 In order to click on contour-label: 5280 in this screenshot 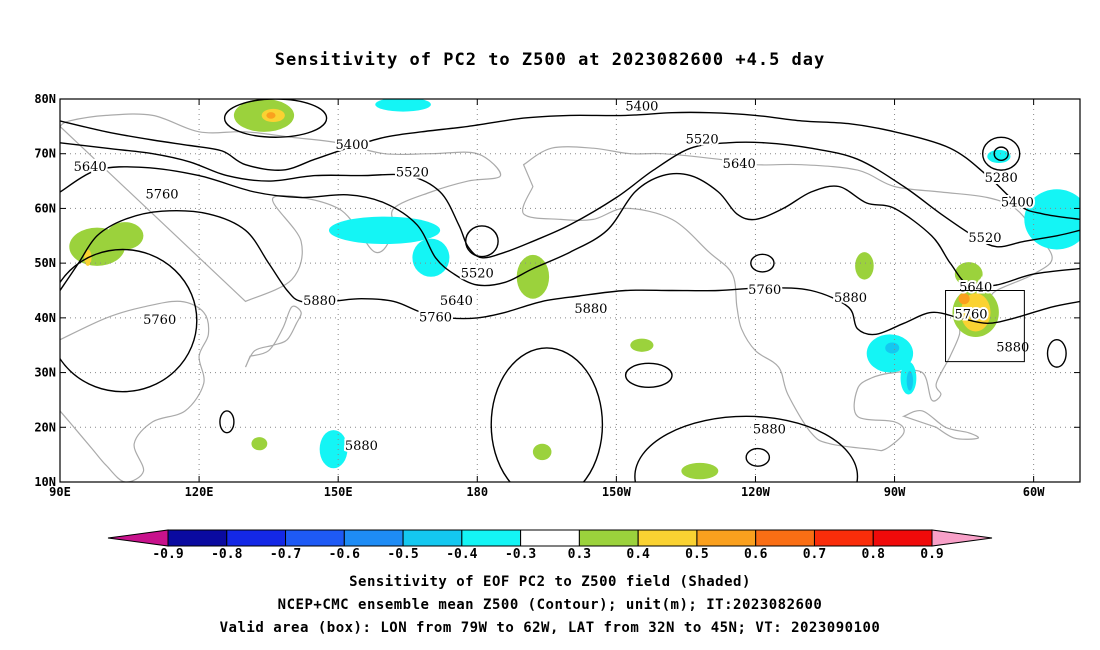, I will do `click(1001, 178)`.